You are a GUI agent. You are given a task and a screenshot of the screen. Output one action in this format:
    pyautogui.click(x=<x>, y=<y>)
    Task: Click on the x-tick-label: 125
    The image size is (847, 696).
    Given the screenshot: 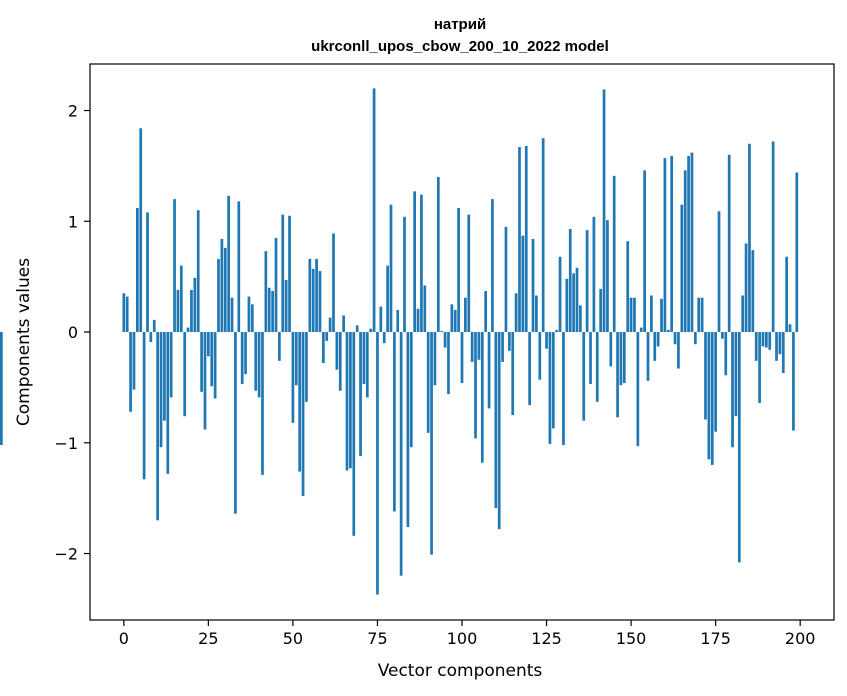 What is the action you would take?
    pyautogui.click(x=546, y=638)
    